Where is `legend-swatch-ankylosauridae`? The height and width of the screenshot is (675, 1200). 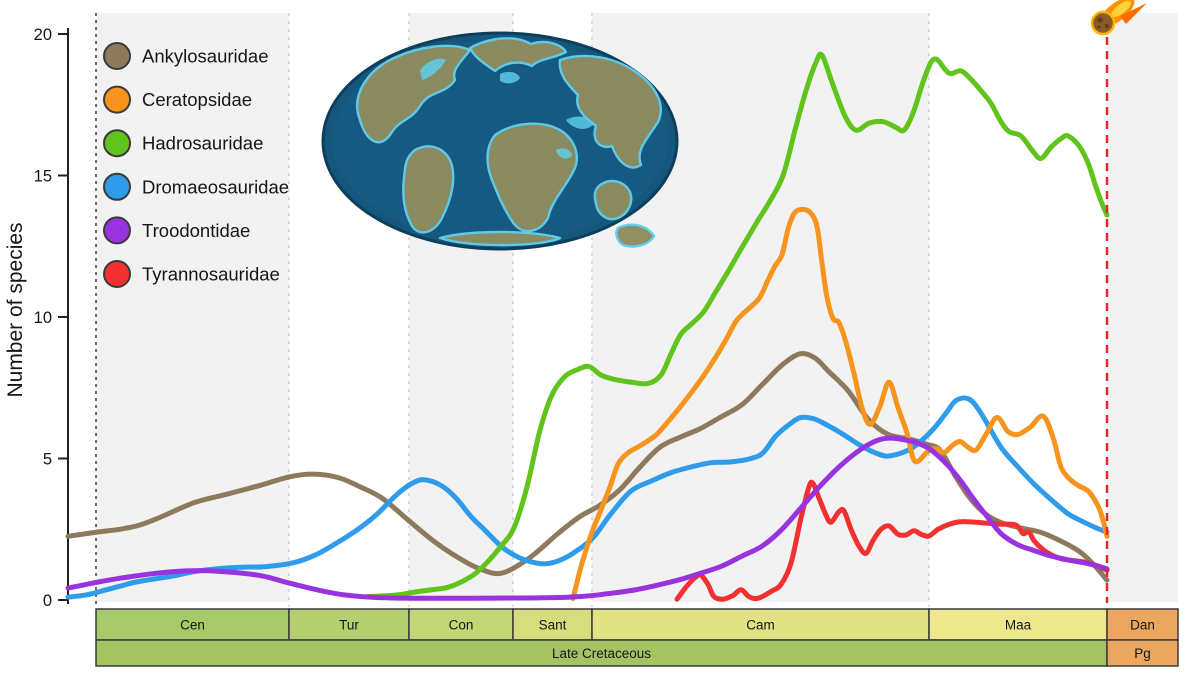 legend-swatch-ankylosauridae is located at coordinates (117, 56).